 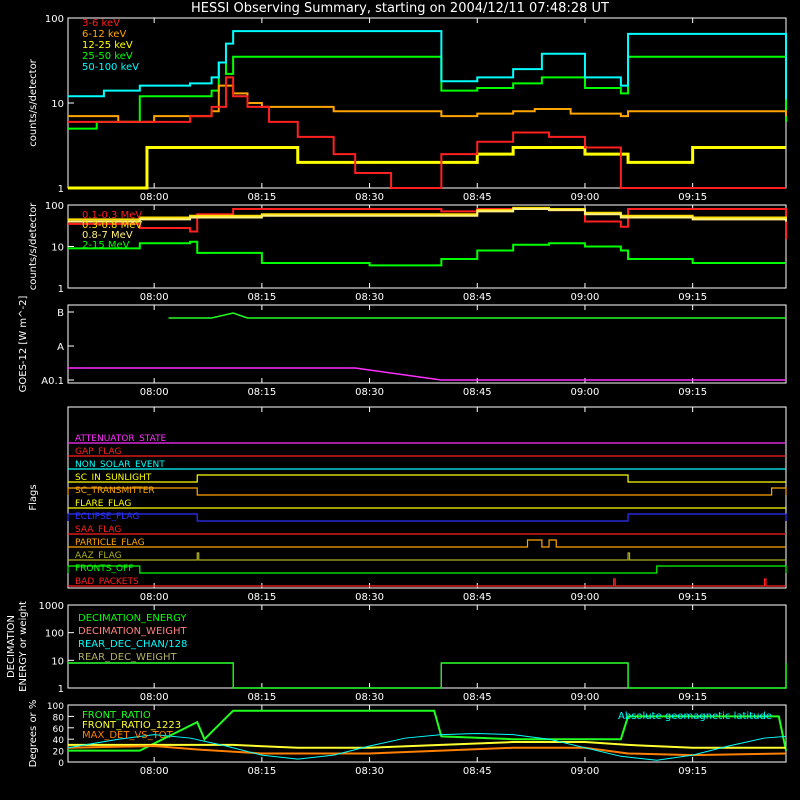 What do you see at coordinates (154, 697) in the screenshot?
I see `decimation-xtick-label: 08:00` at bounding box center [154, 697].